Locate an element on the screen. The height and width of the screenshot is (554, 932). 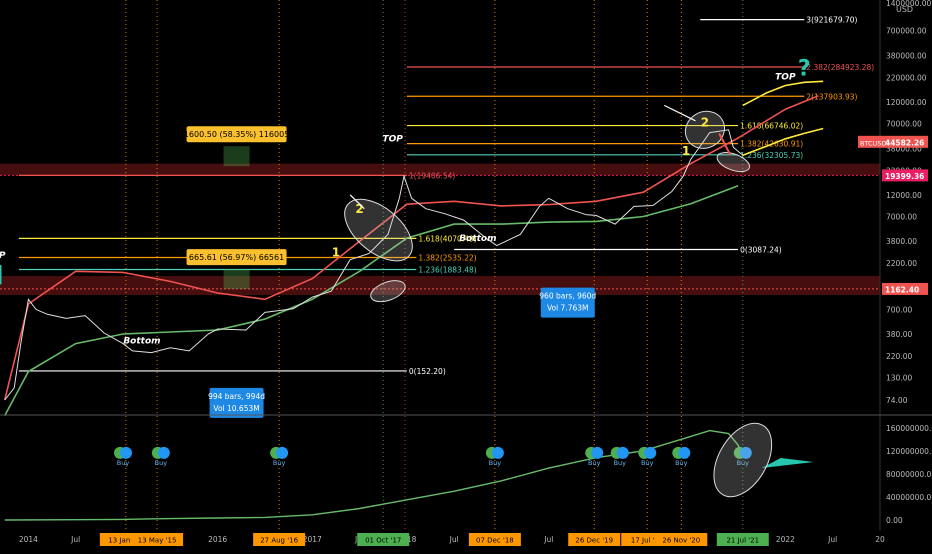
date-label: 13 May '15 is located at coordinates (157, 541).